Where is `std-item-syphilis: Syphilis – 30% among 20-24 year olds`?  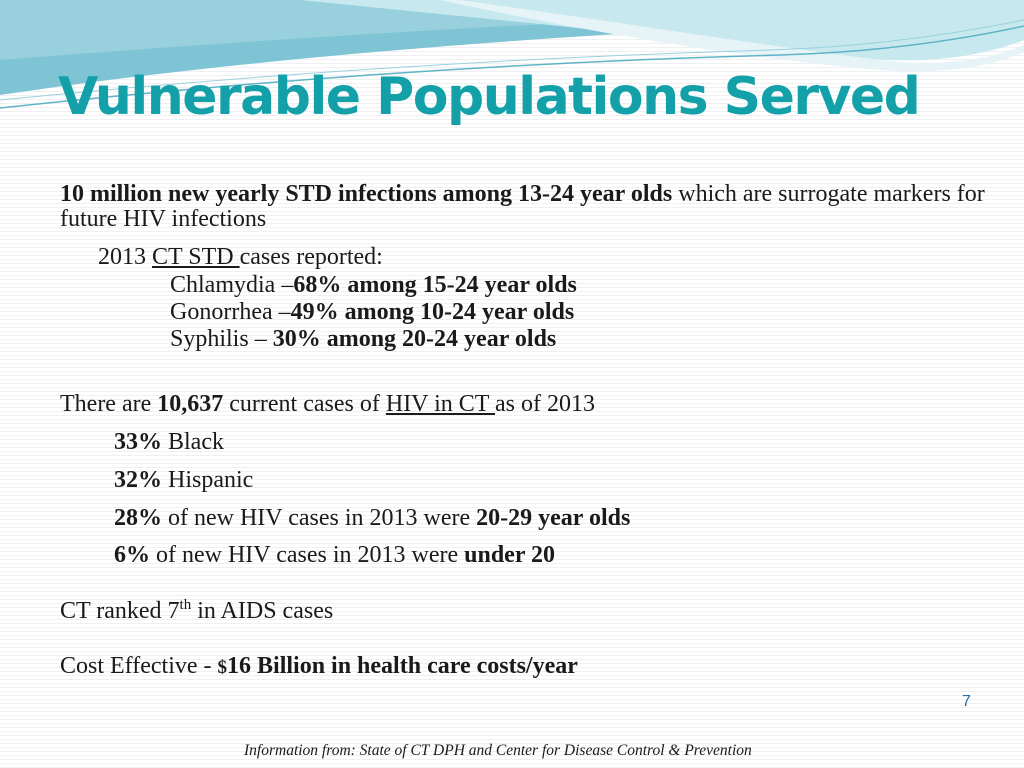 std-item-syphilis: Syphilis – 30% among 20-24 year olds is located at coordinates (363, 339).